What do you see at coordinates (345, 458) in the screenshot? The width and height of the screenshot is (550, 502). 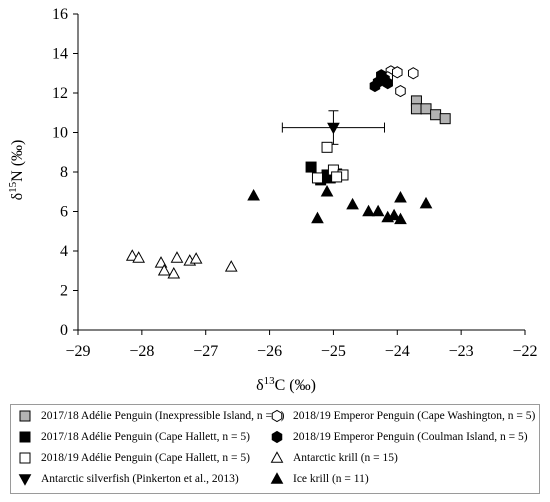 I see `legend-label: Antarctic krill (n = 15)` at bounding box center [345, 458].